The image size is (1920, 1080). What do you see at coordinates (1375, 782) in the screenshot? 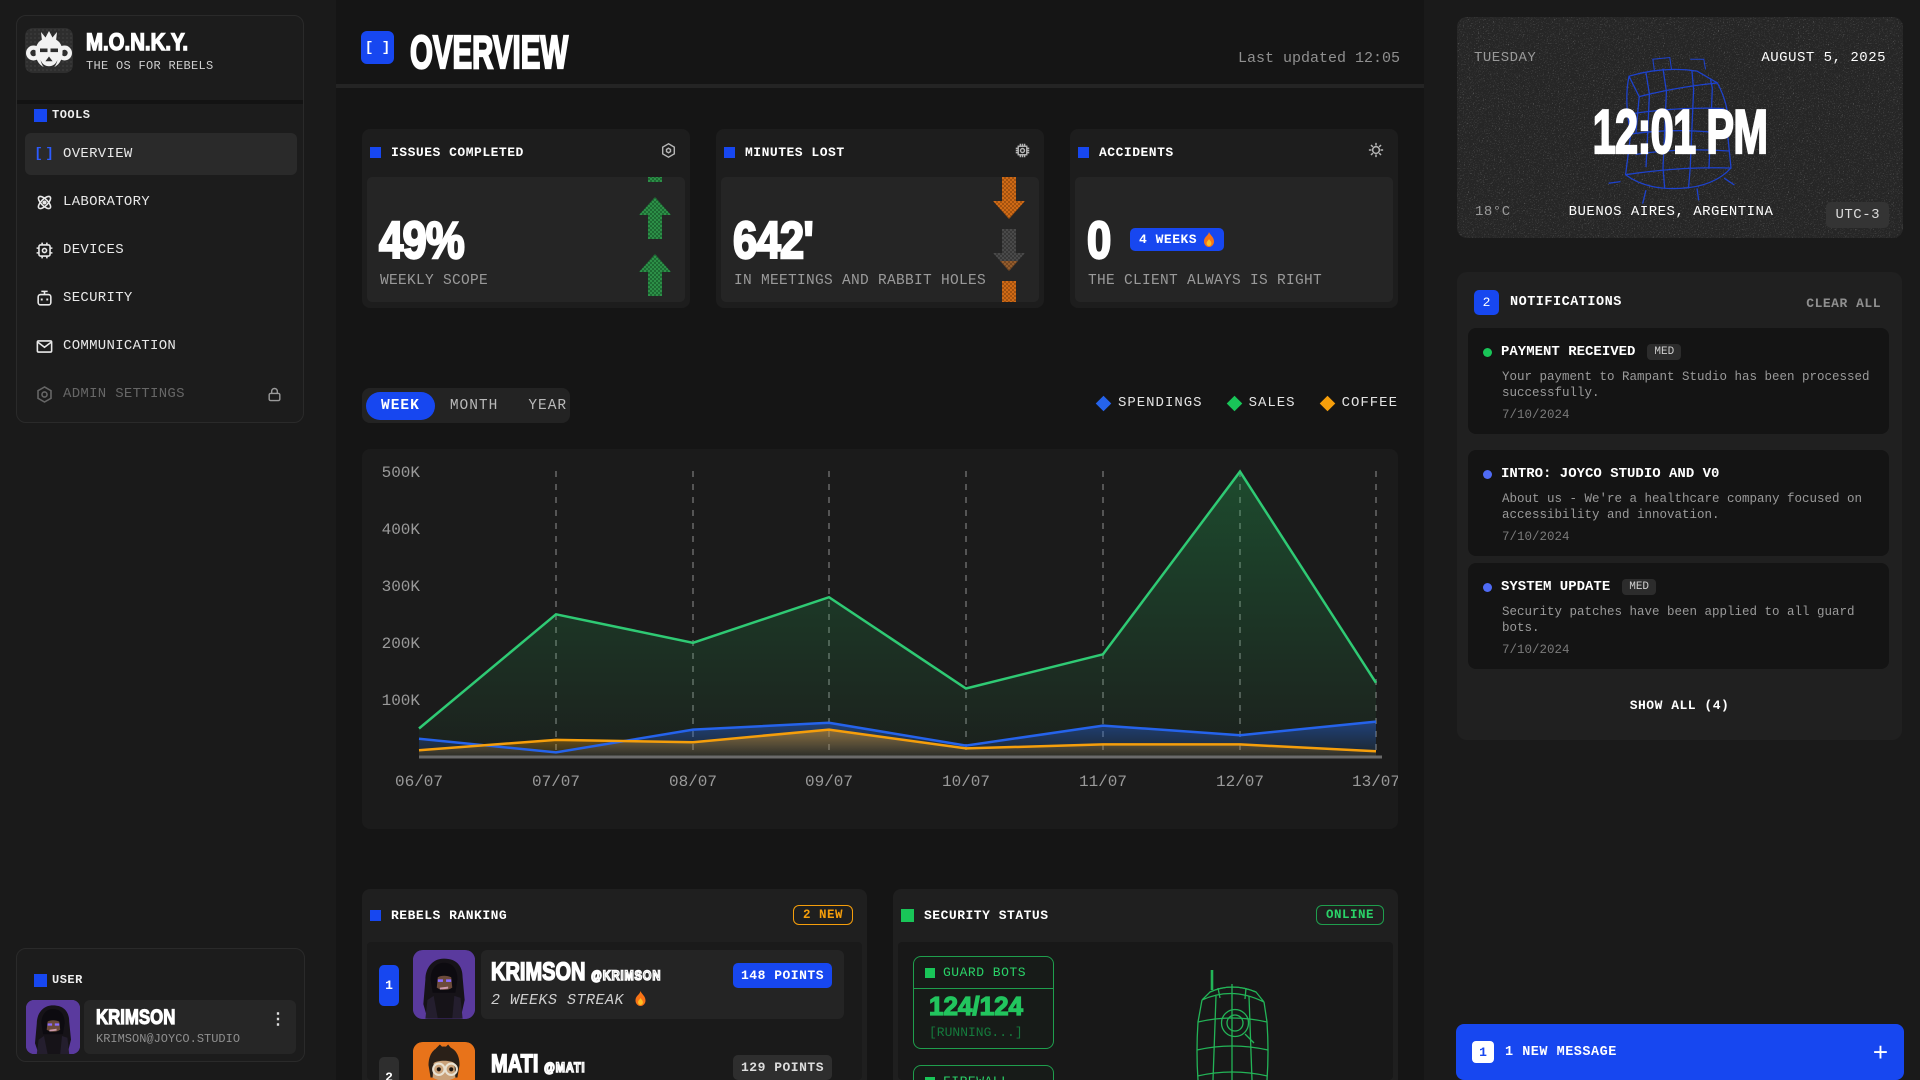
I see `svg-text: 13/07` at bounding box center [1375, 782].